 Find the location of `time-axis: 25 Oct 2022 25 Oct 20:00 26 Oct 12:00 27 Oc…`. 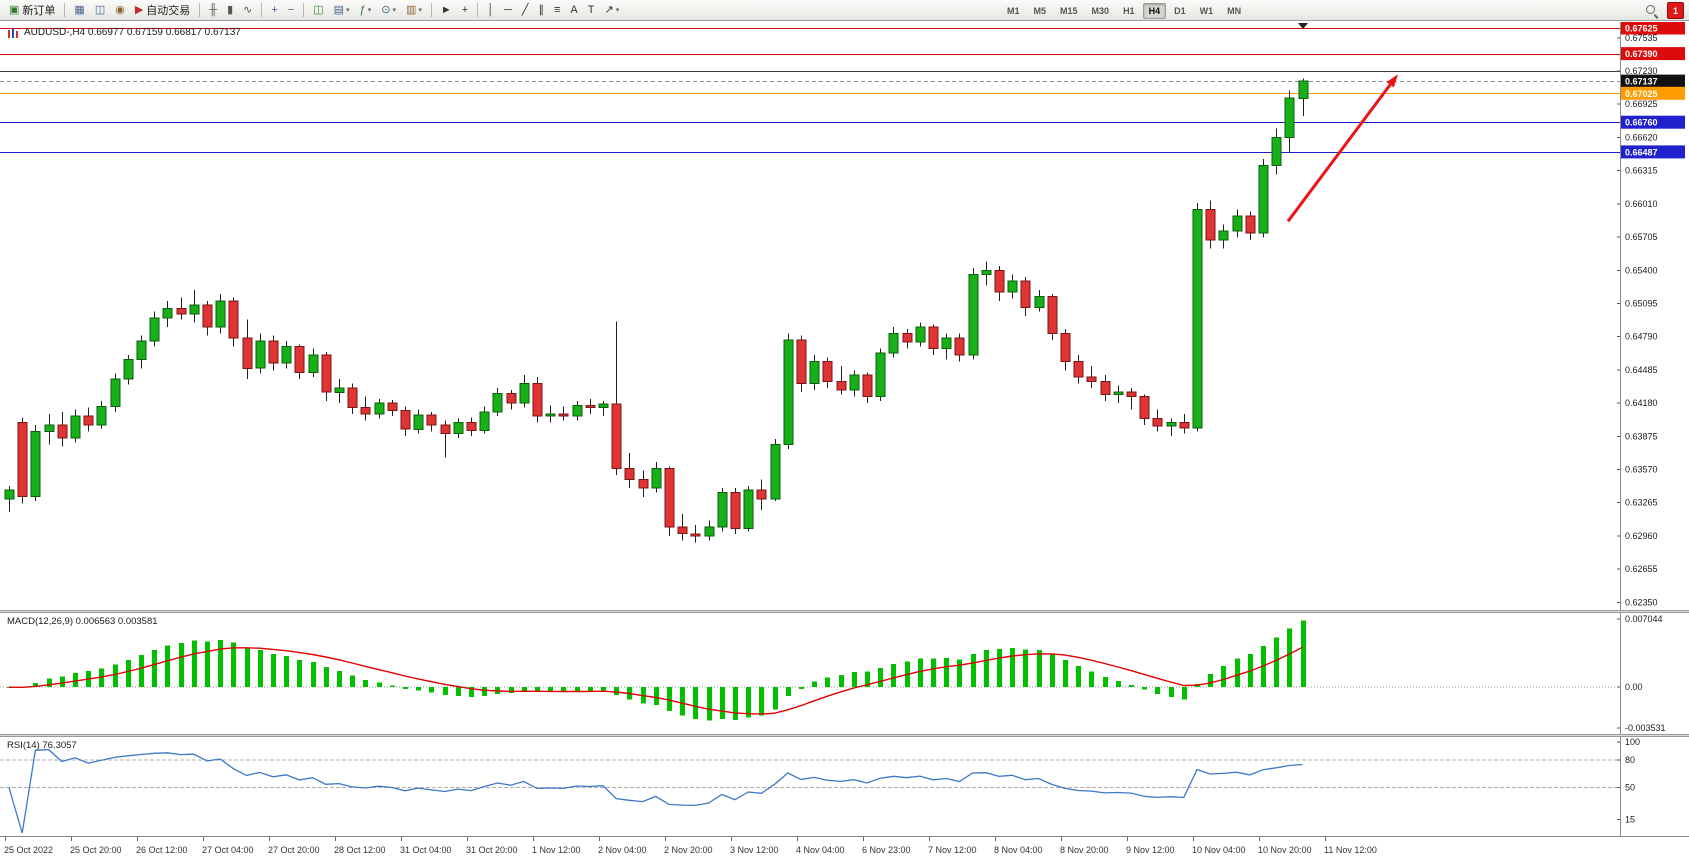

time-axis: 25 Oct 2022 25 Oct 20:00 26 Oct 12:00 27 Oc… is located at coordinates (844, 849).